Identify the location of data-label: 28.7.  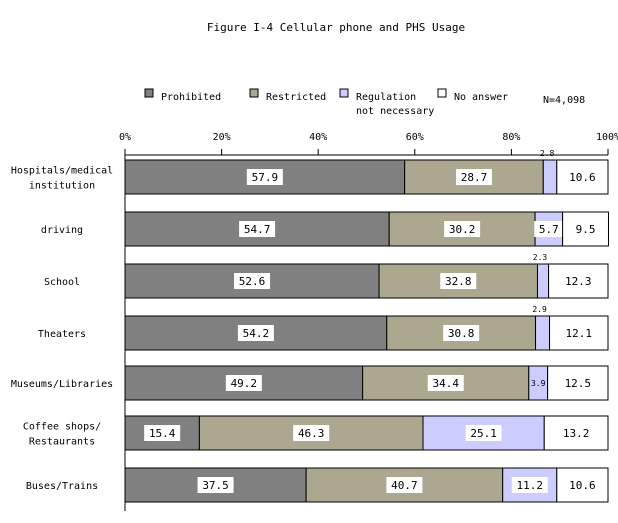
(474, 177).